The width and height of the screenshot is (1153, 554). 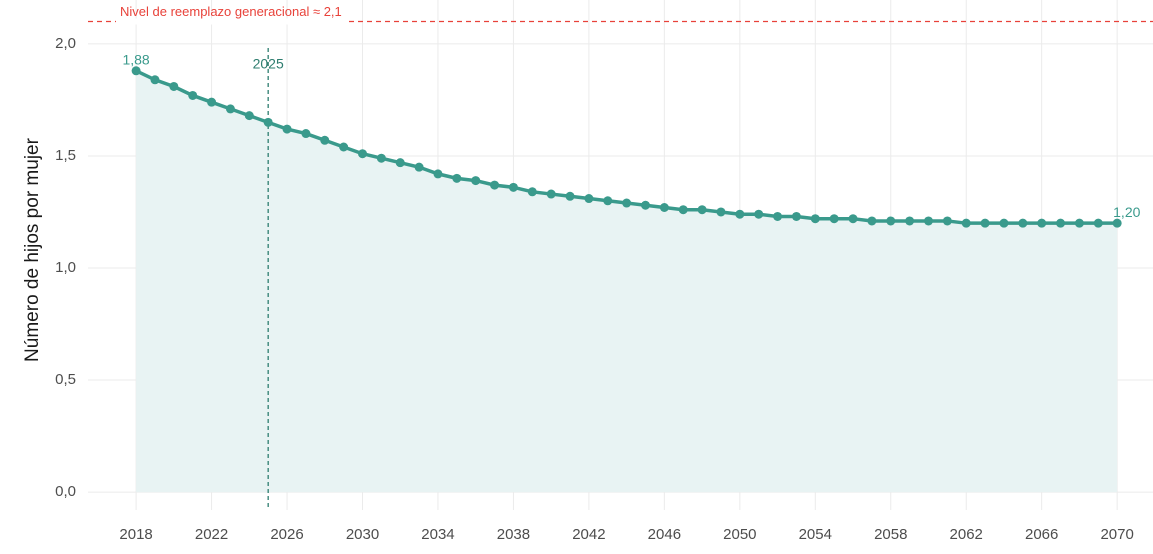 What do you see at coordinates (211, 534) in the screenshot?
I see `x-tick-label: 2022` at bounding box center [211, 534].